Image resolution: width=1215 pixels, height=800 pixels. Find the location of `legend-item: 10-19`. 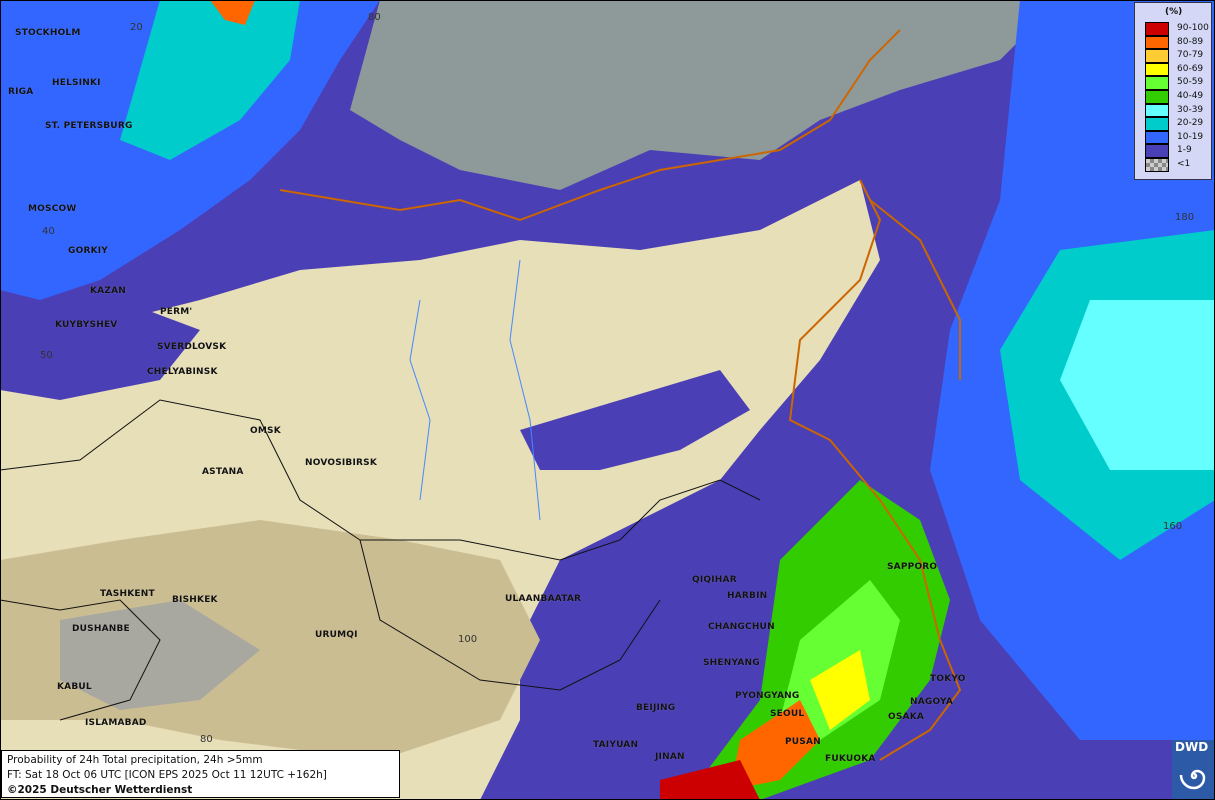

legend-item: 10-19 is located at coordinates (1178, 137).